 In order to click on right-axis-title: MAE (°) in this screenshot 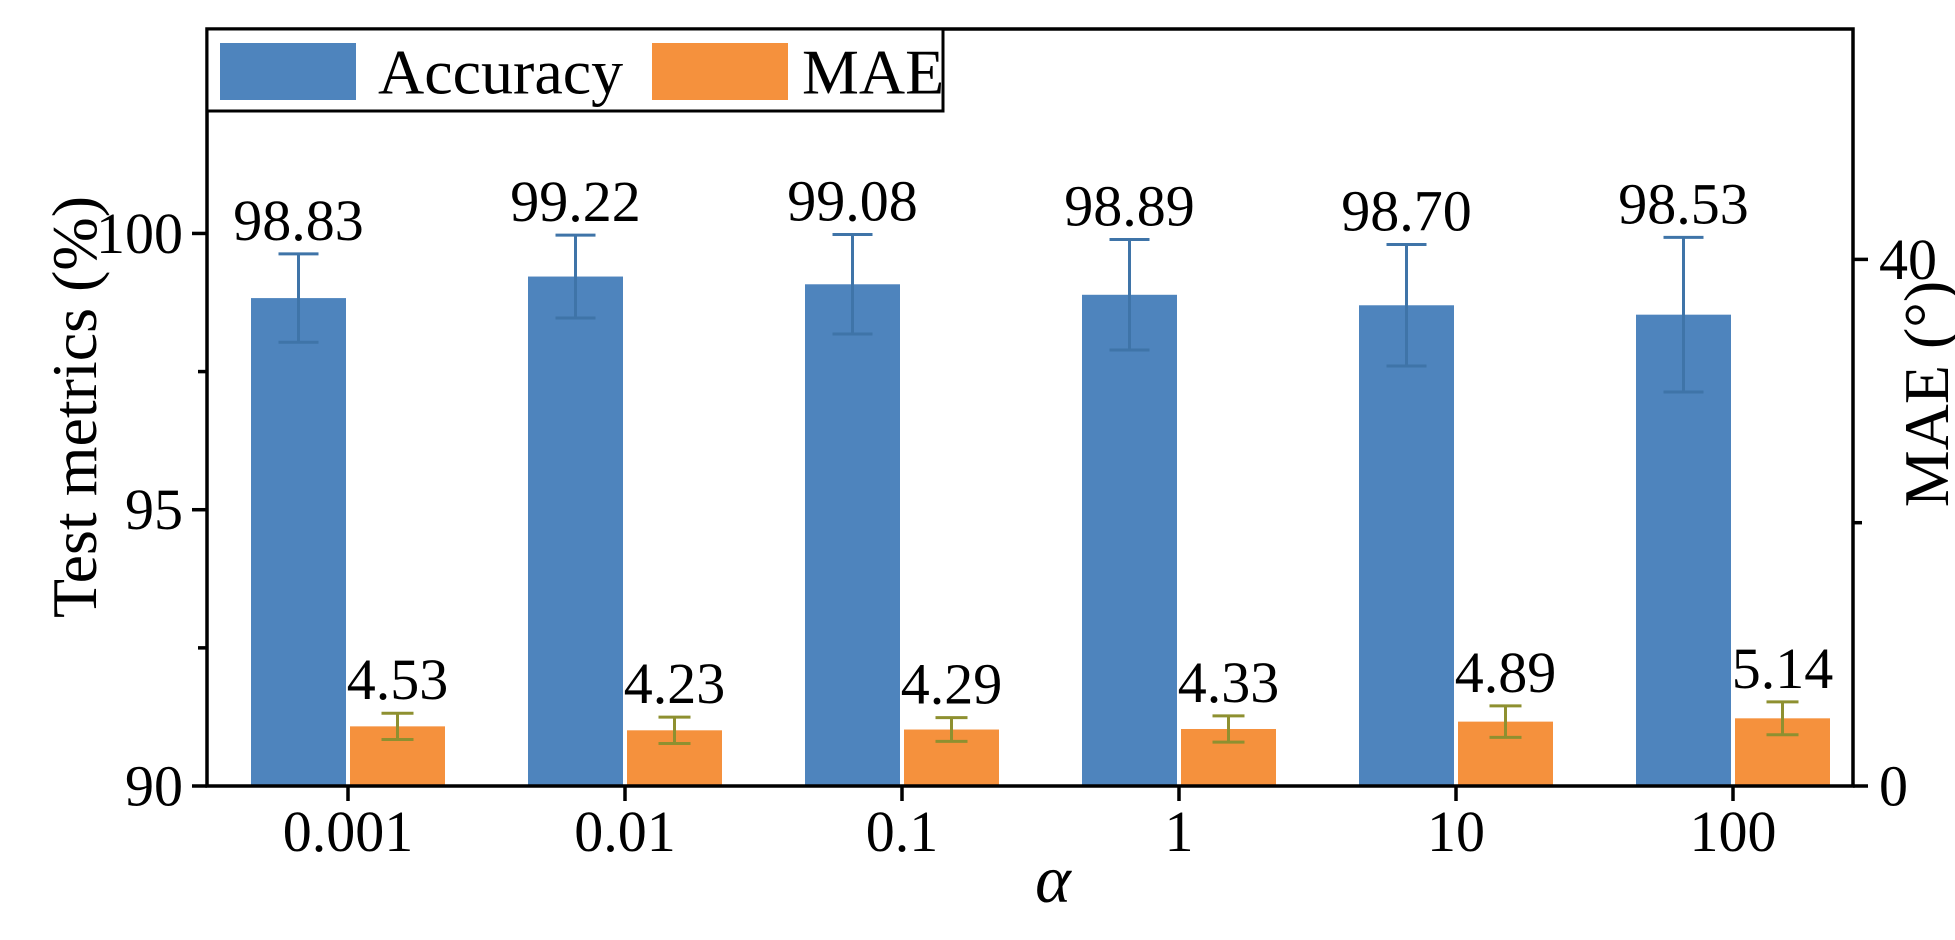, I will do `click(1923, 394)`.